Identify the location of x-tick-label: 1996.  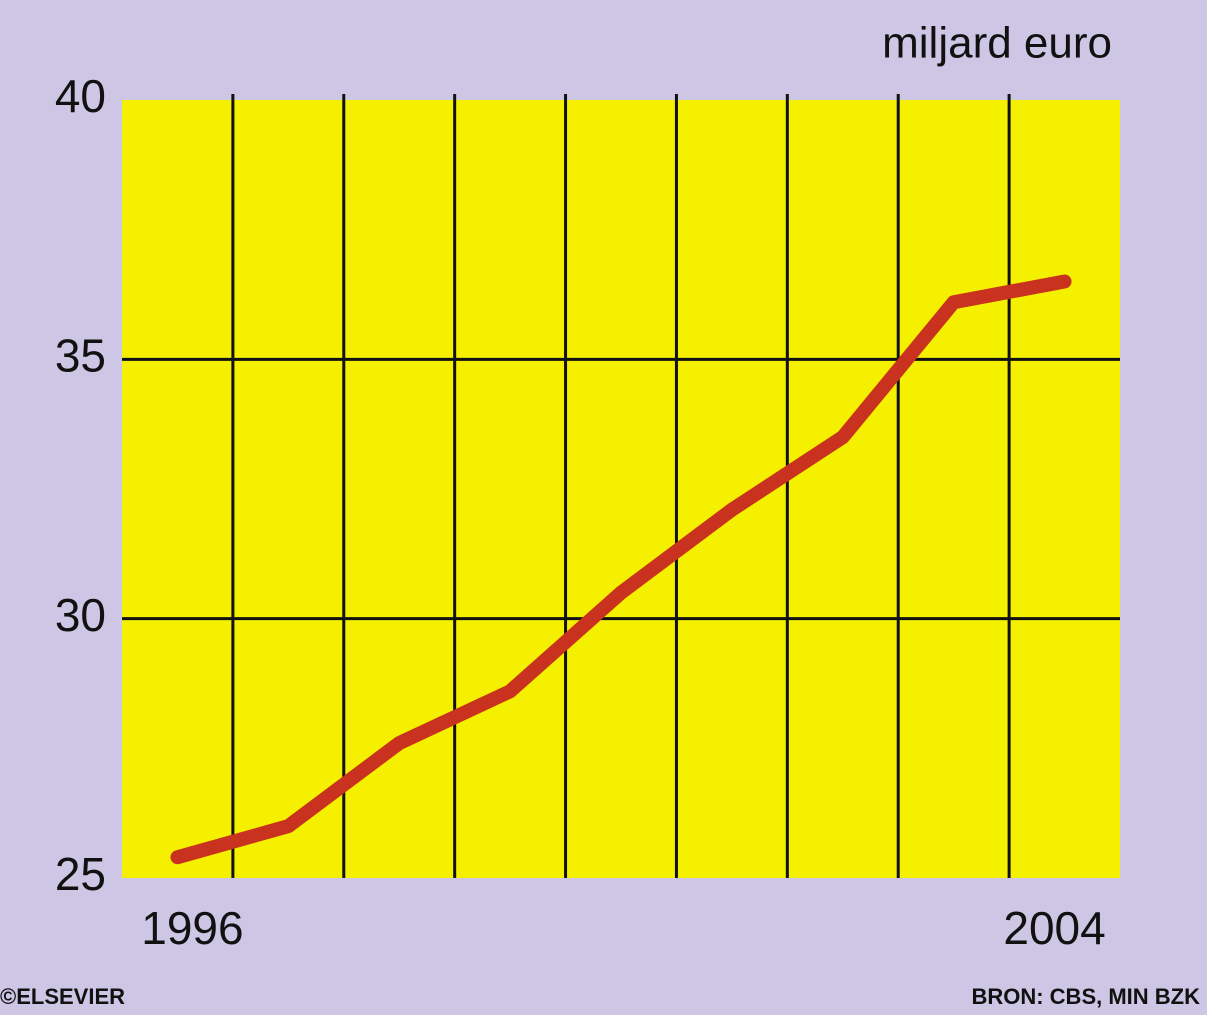
(192, 928).